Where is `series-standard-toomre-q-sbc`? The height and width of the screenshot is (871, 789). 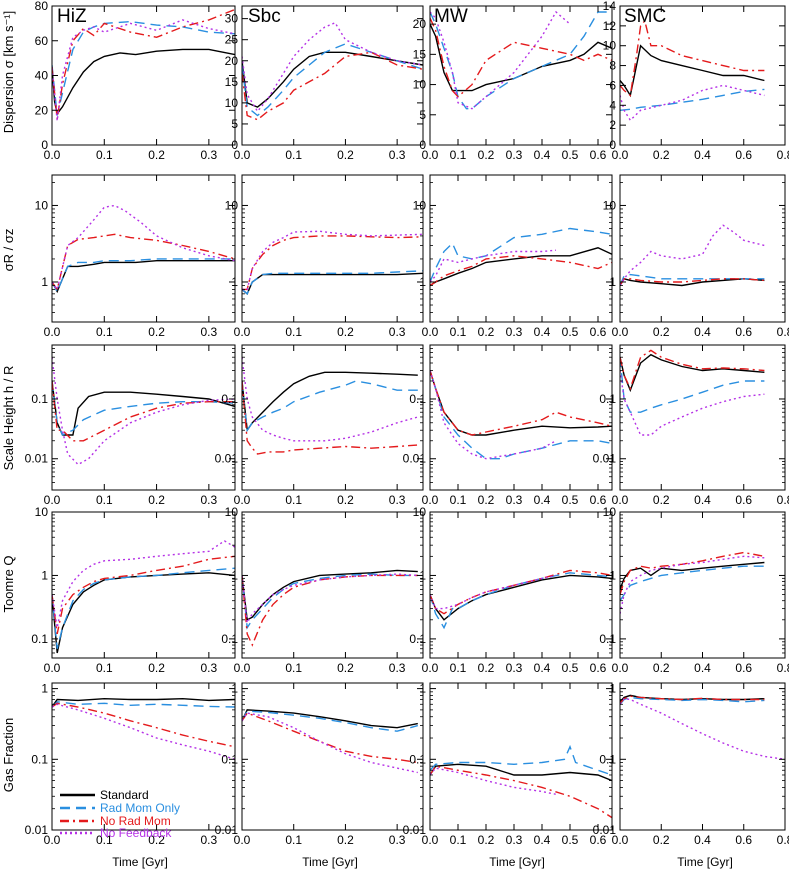
series-standard-toomre-q-sbc is located at coordinates (330, 595).